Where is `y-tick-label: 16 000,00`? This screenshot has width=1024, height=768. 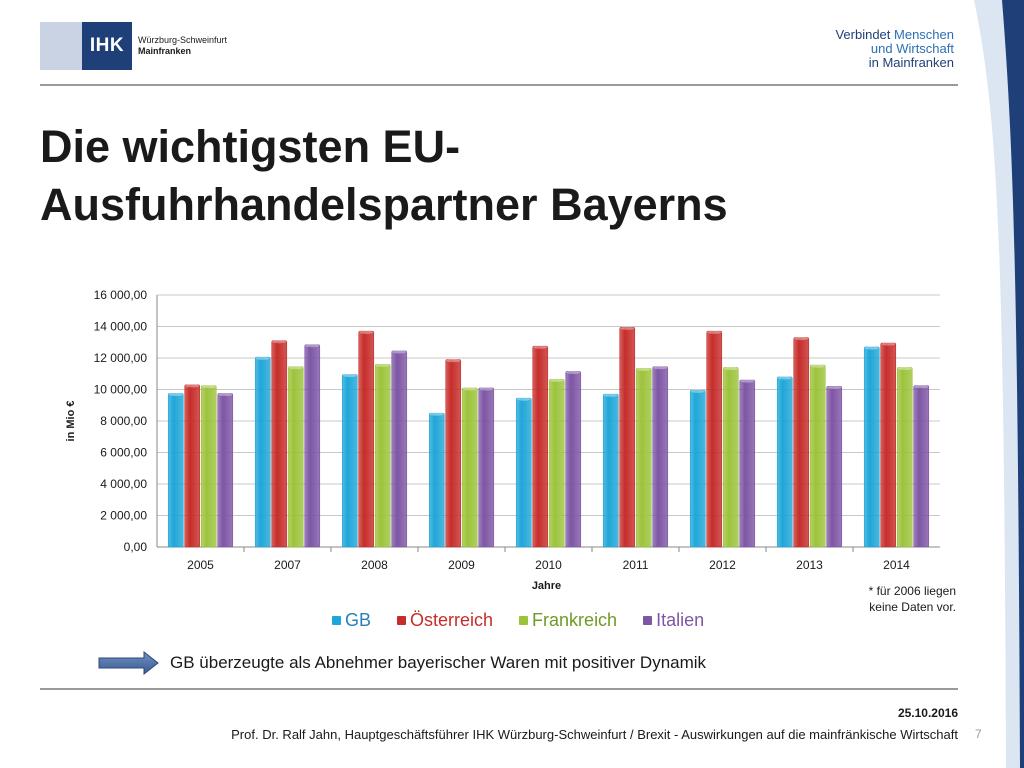
y-tick-label: 16 000,00 is located at coordinates (121, 295).